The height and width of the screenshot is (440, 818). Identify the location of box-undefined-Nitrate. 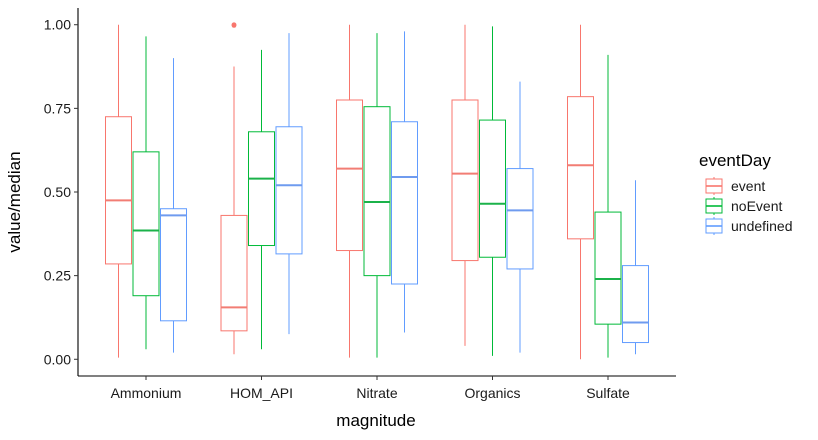
(404, 182).